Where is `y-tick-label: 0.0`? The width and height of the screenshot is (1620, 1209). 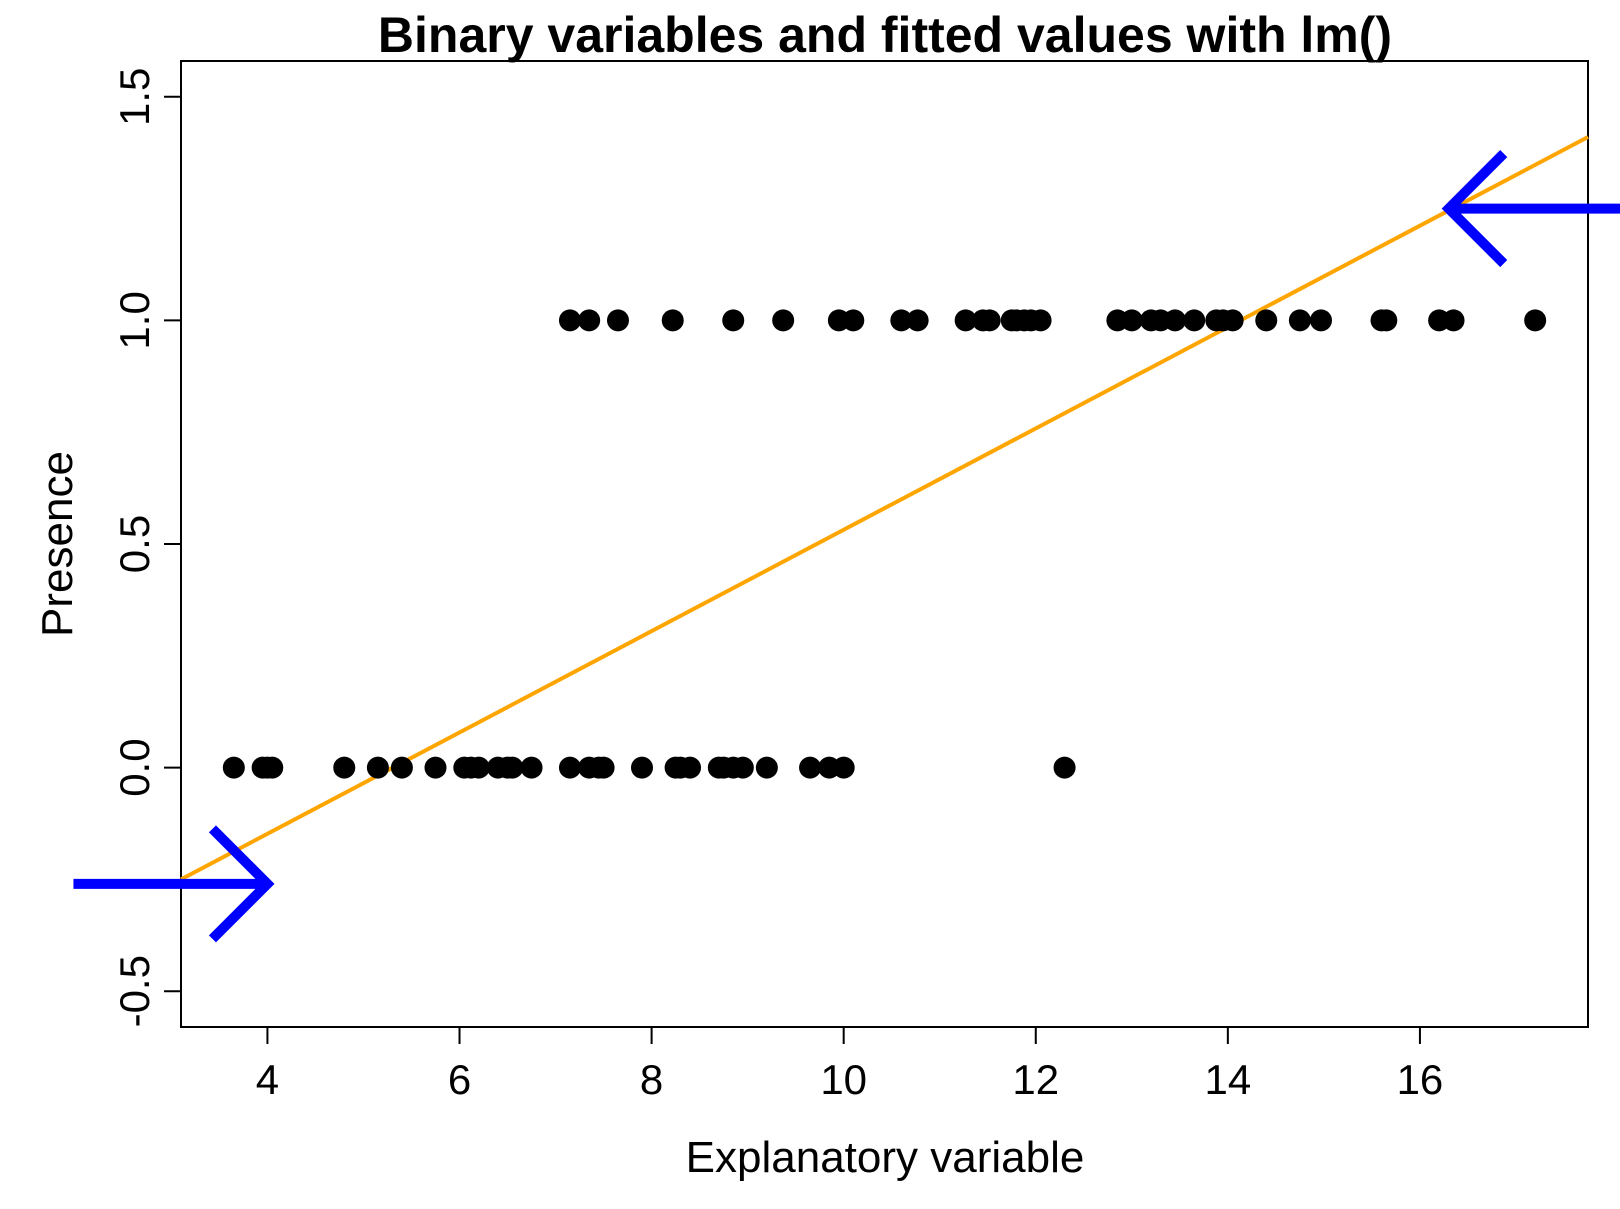
y-tick-label: 0.0 is located at coordinates (134, 767).